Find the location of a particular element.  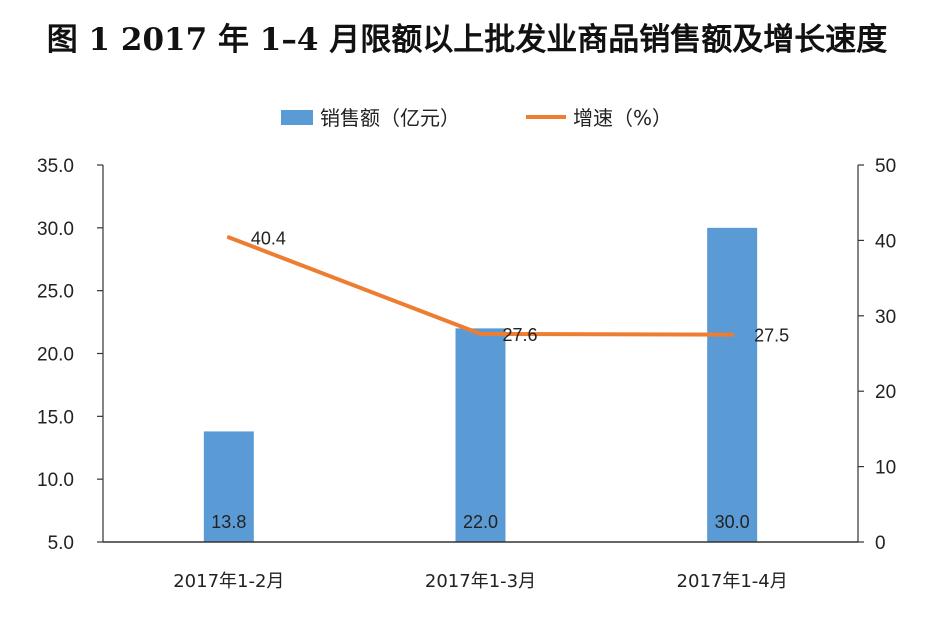

left-tick-label: 30.0 is located at coordinates (55, 229).